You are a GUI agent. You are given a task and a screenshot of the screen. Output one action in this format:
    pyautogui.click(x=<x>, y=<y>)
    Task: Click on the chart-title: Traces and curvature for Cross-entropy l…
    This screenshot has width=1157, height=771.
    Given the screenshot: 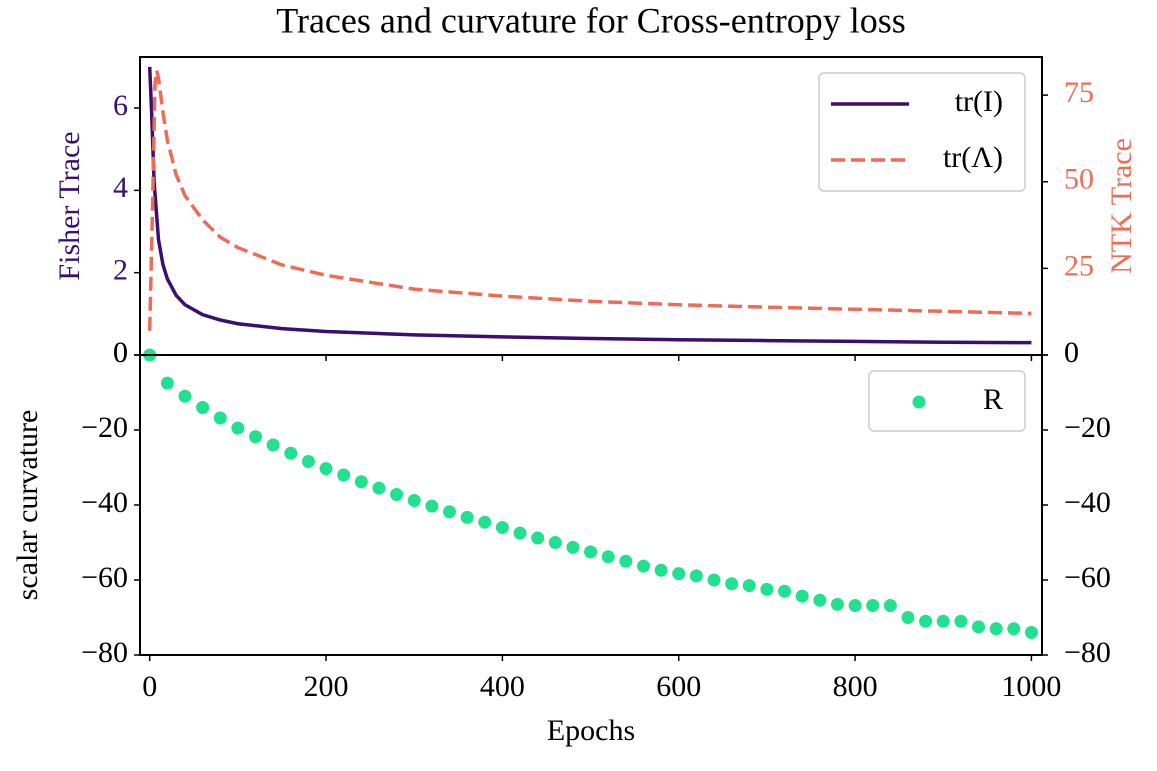 What is the action you would take?
    pyautogui.click(x=591, y=20)
    